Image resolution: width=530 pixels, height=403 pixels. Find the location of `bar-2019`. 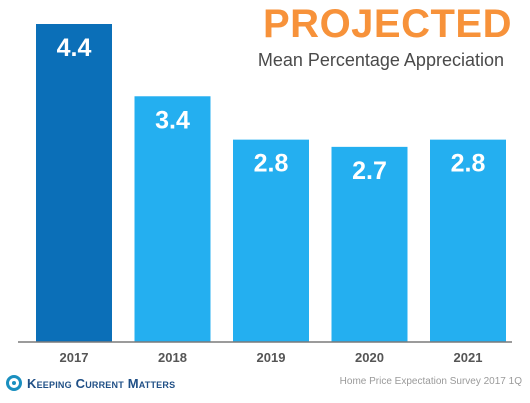

bar-2019 is located at coordinates (271, 240).